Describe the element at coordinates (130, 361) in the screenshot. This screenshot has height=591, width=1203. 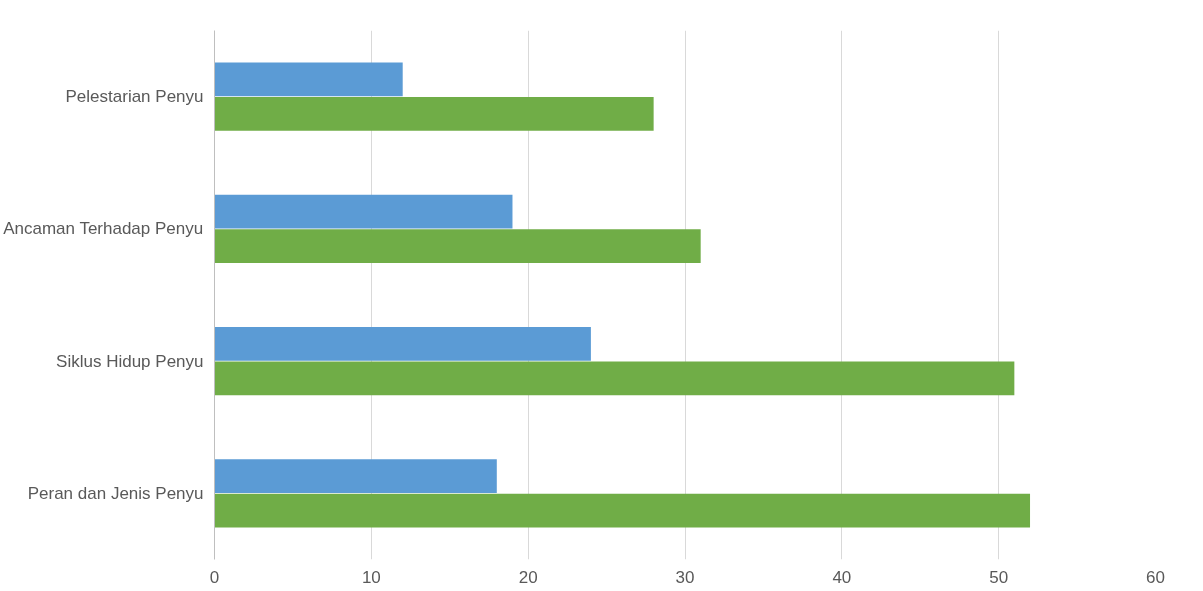
I see `y-tick-label: Siklus Hidup Penyu` at that location.